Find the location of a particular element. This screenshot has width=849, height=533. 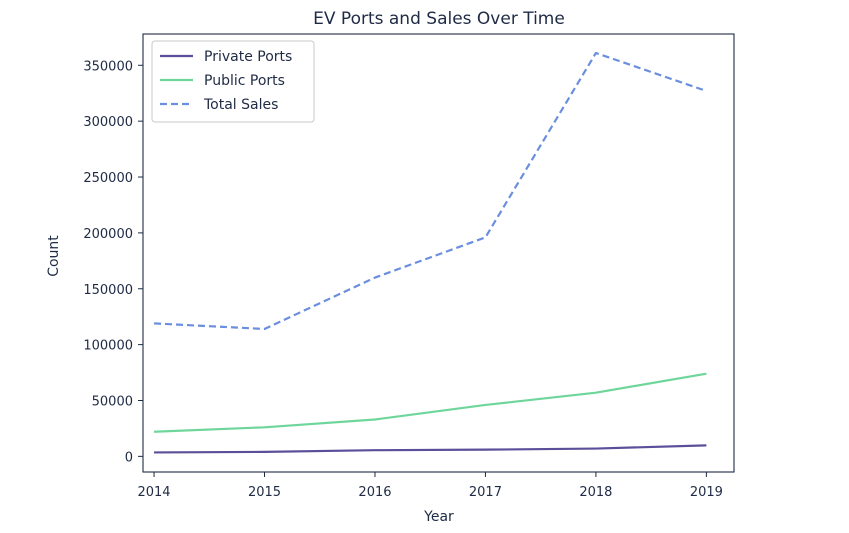

x-tick-label: 2018 is located at coordinates (595, 492).